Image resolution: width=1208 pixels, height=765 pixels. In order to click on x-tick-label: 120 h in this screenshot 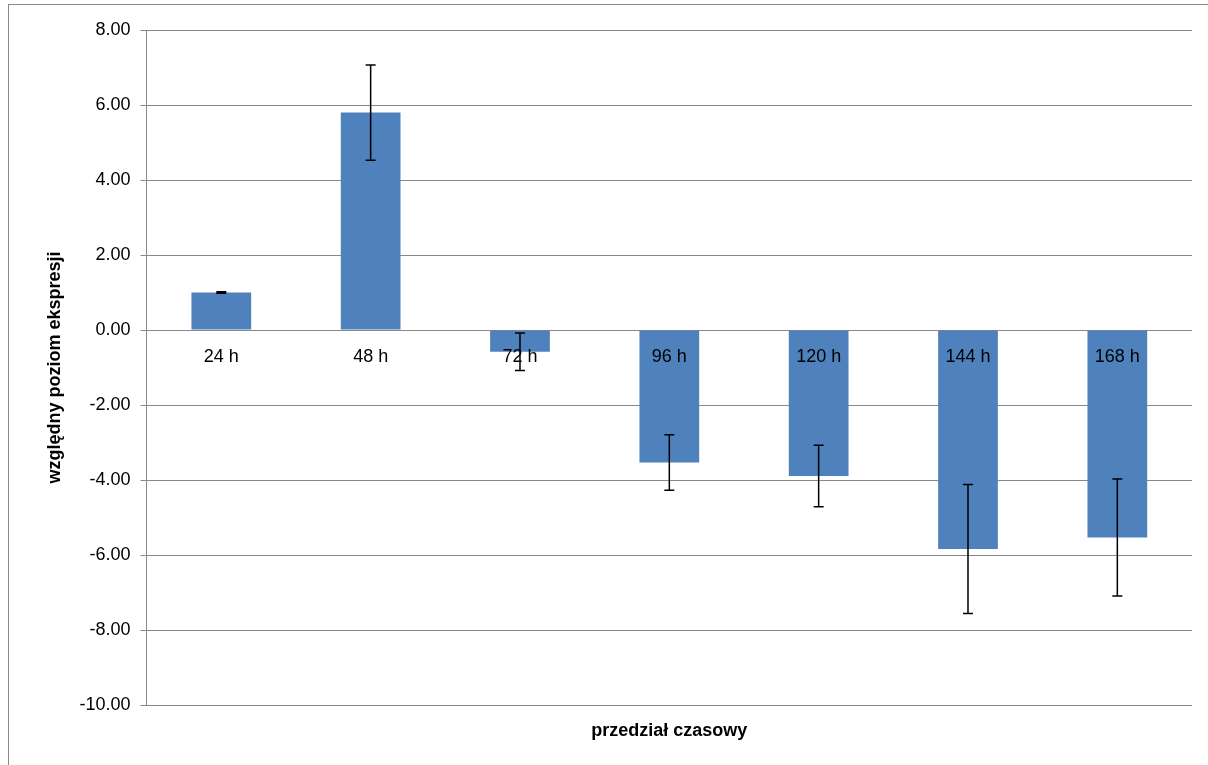, I will do `click(819, 355)`.